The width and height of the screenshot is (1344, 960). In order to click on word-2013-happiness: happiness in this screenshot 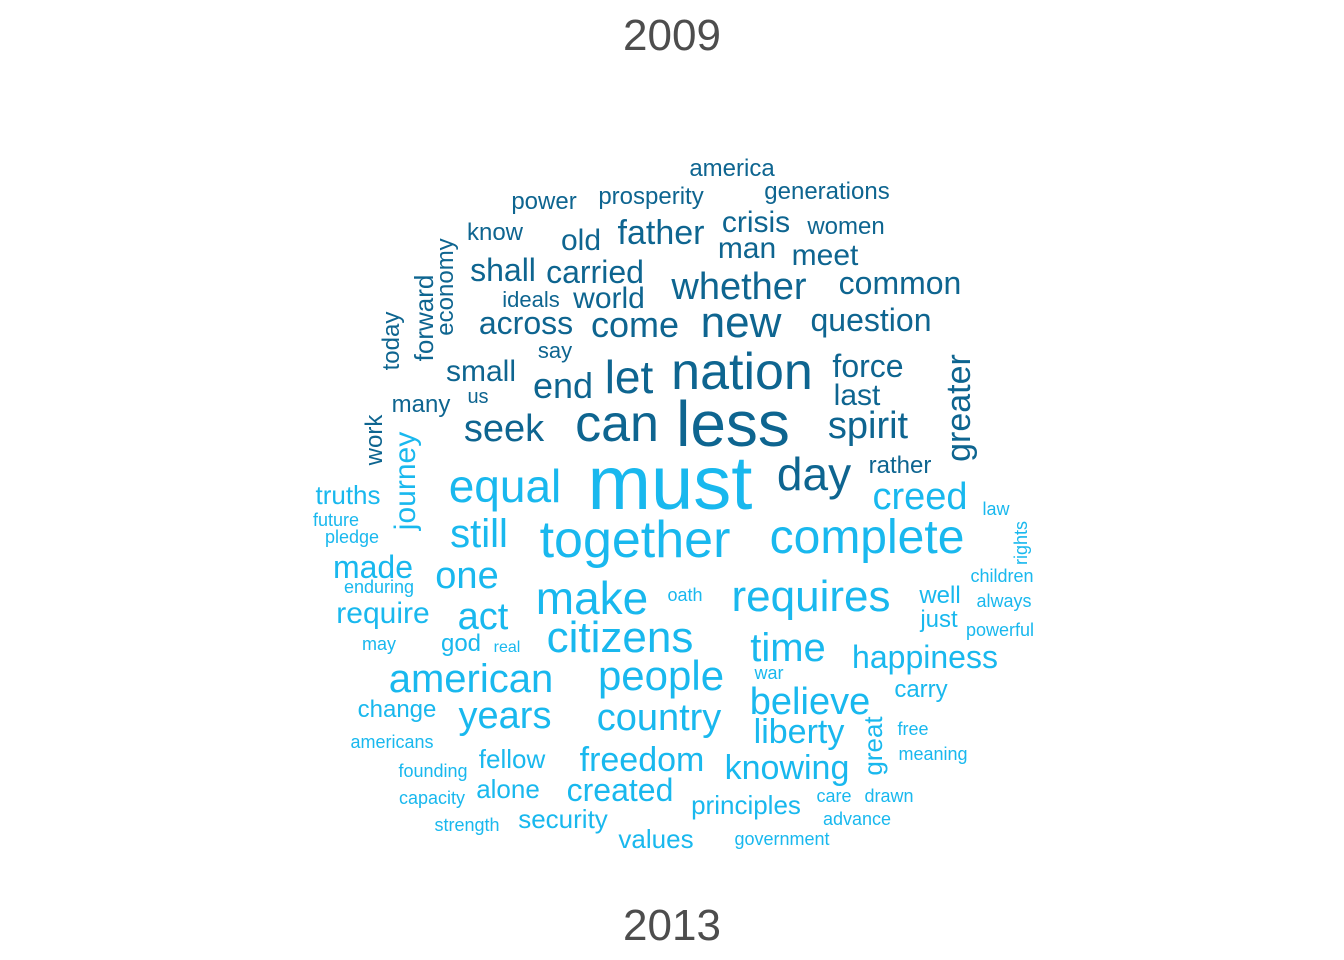, I will do `click(925, 657)`.